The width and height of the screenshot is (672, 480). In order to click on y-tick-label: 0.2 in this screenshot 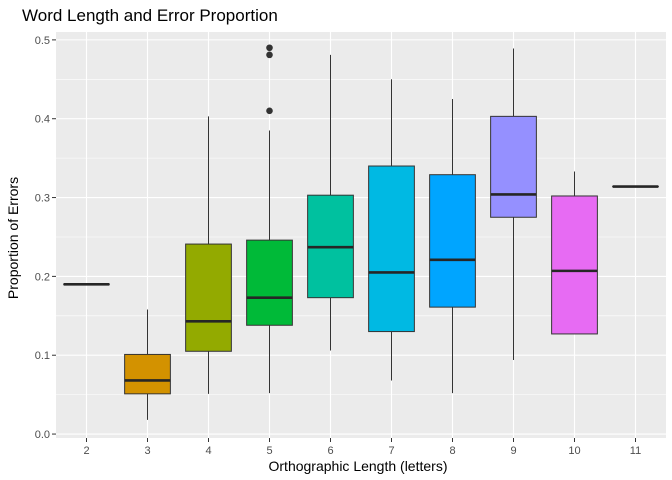, I will do `click(42, 277)`.